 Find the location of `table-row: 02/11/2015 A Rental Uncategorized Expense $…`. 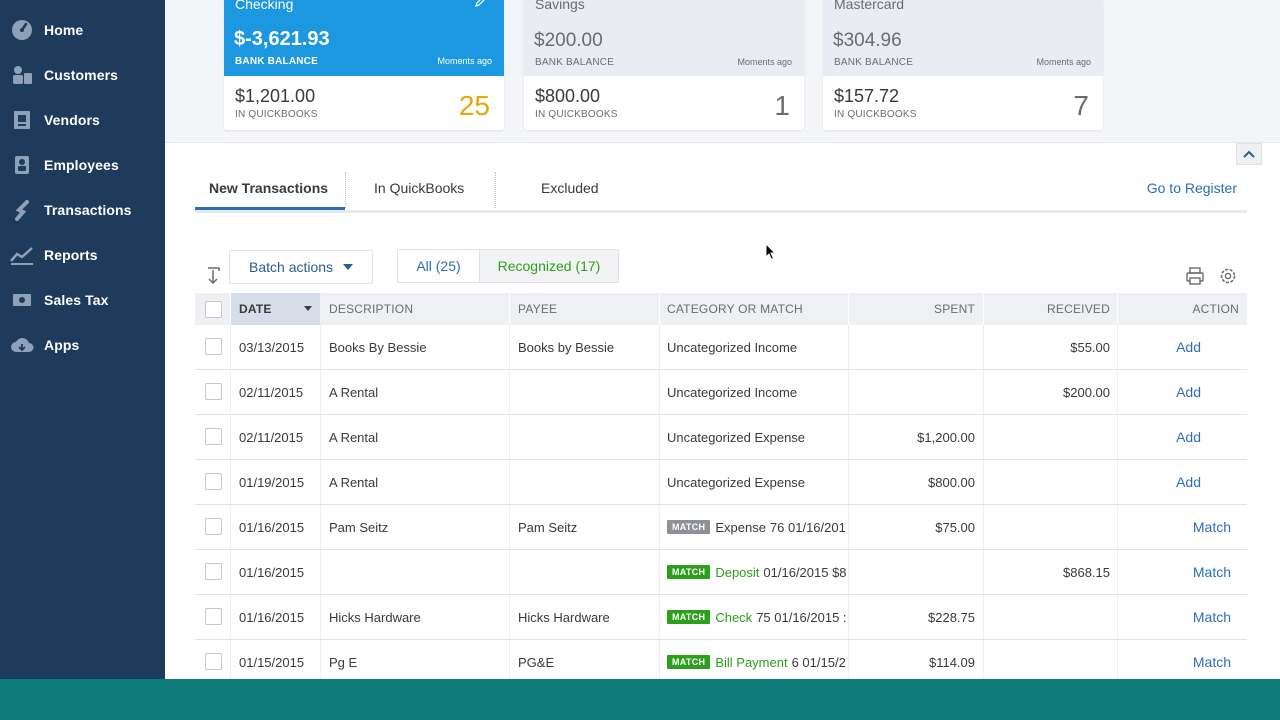

table-row: 02/11/2015 A Rental Uncategorized Expense $… is located at coordinates (721, 437).